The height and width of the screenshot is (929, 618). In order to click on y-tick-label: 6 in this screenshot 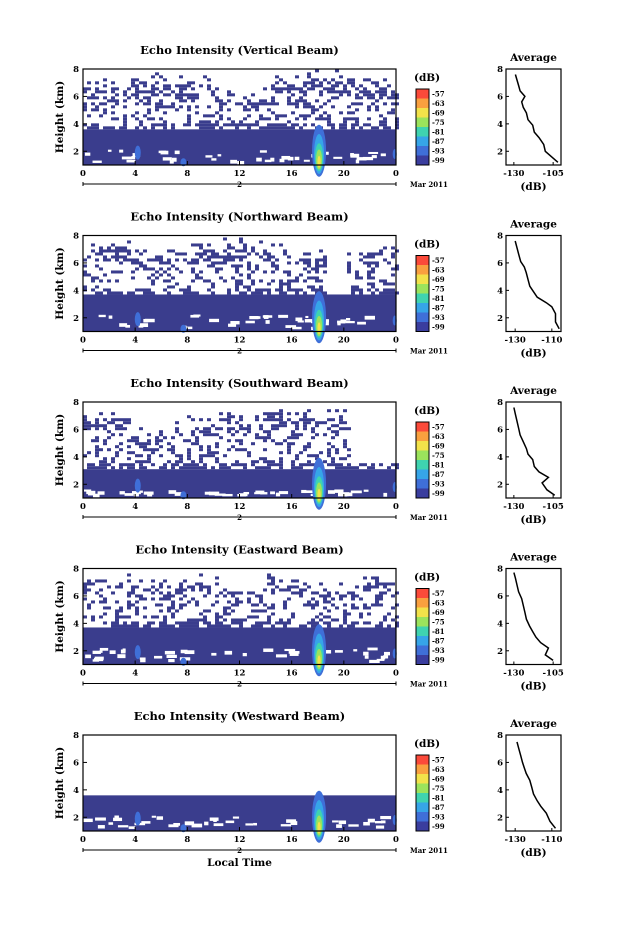, I will do `click(76, 430)`.